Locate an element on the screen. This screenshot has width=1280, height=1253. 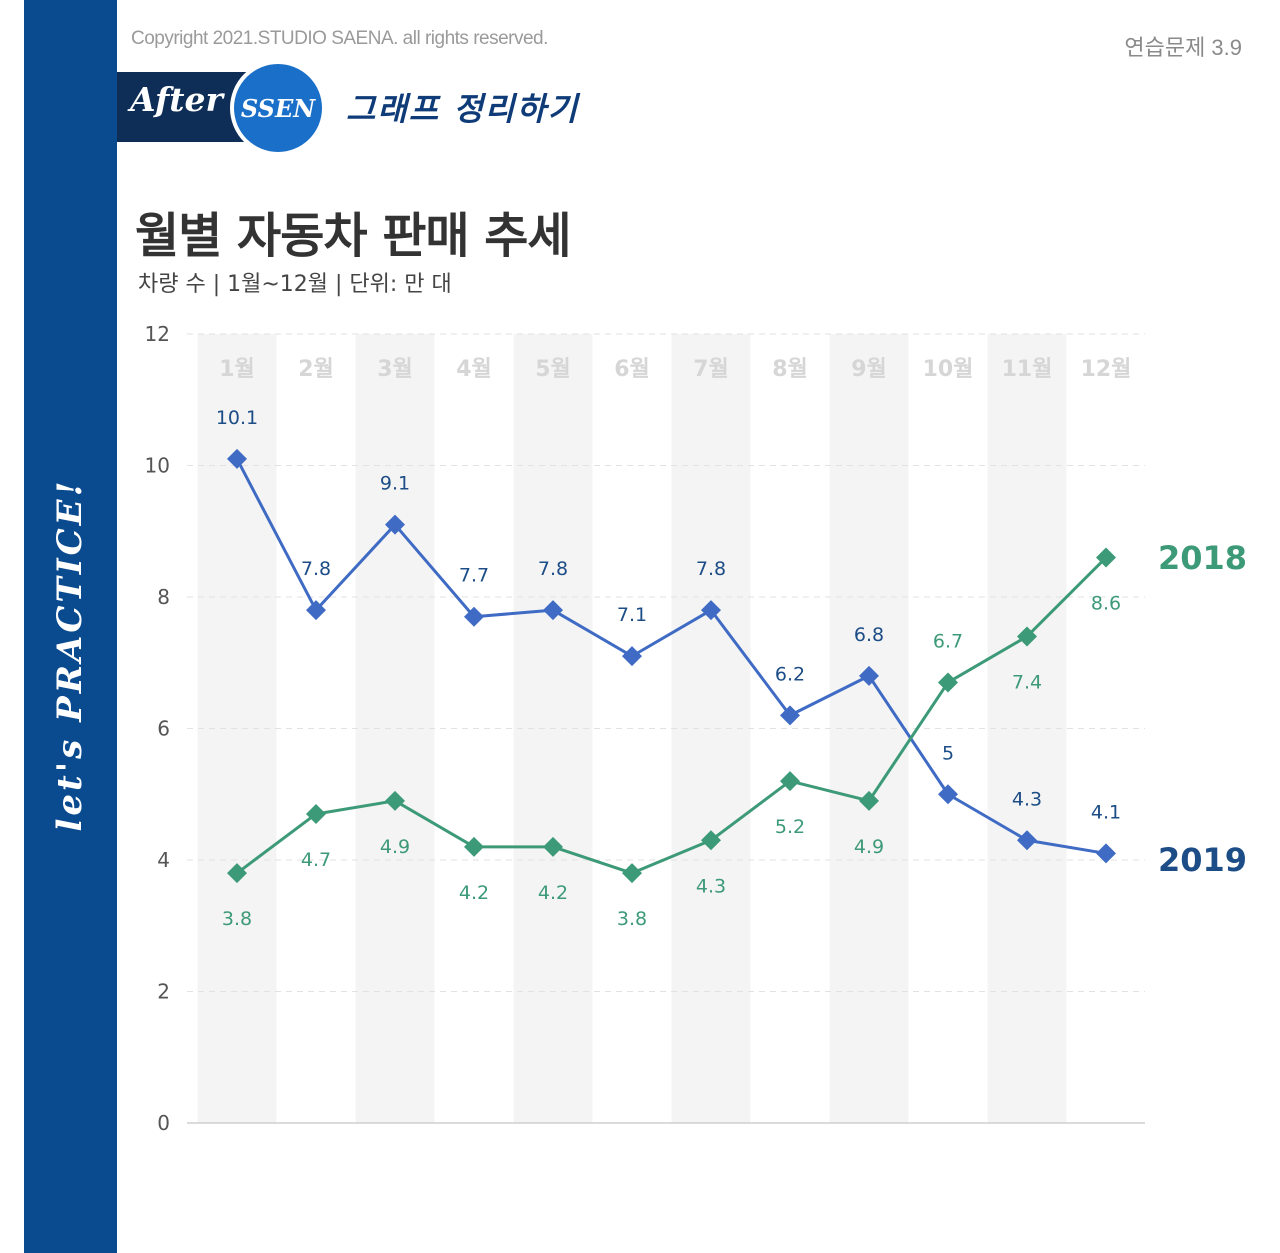
data-label: 5 is located at coordinates (948, 753).